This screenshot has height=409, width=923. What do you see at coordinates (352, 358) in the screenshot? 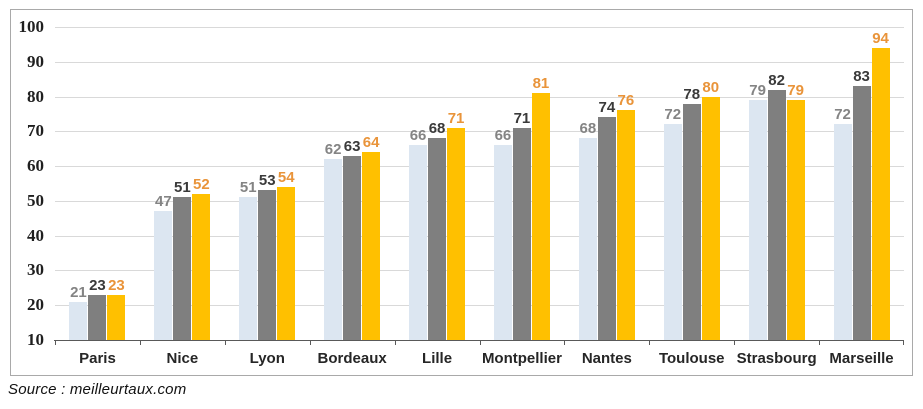
I see `x-axis-label: Bordeaux` at bounding box center [352, 358].